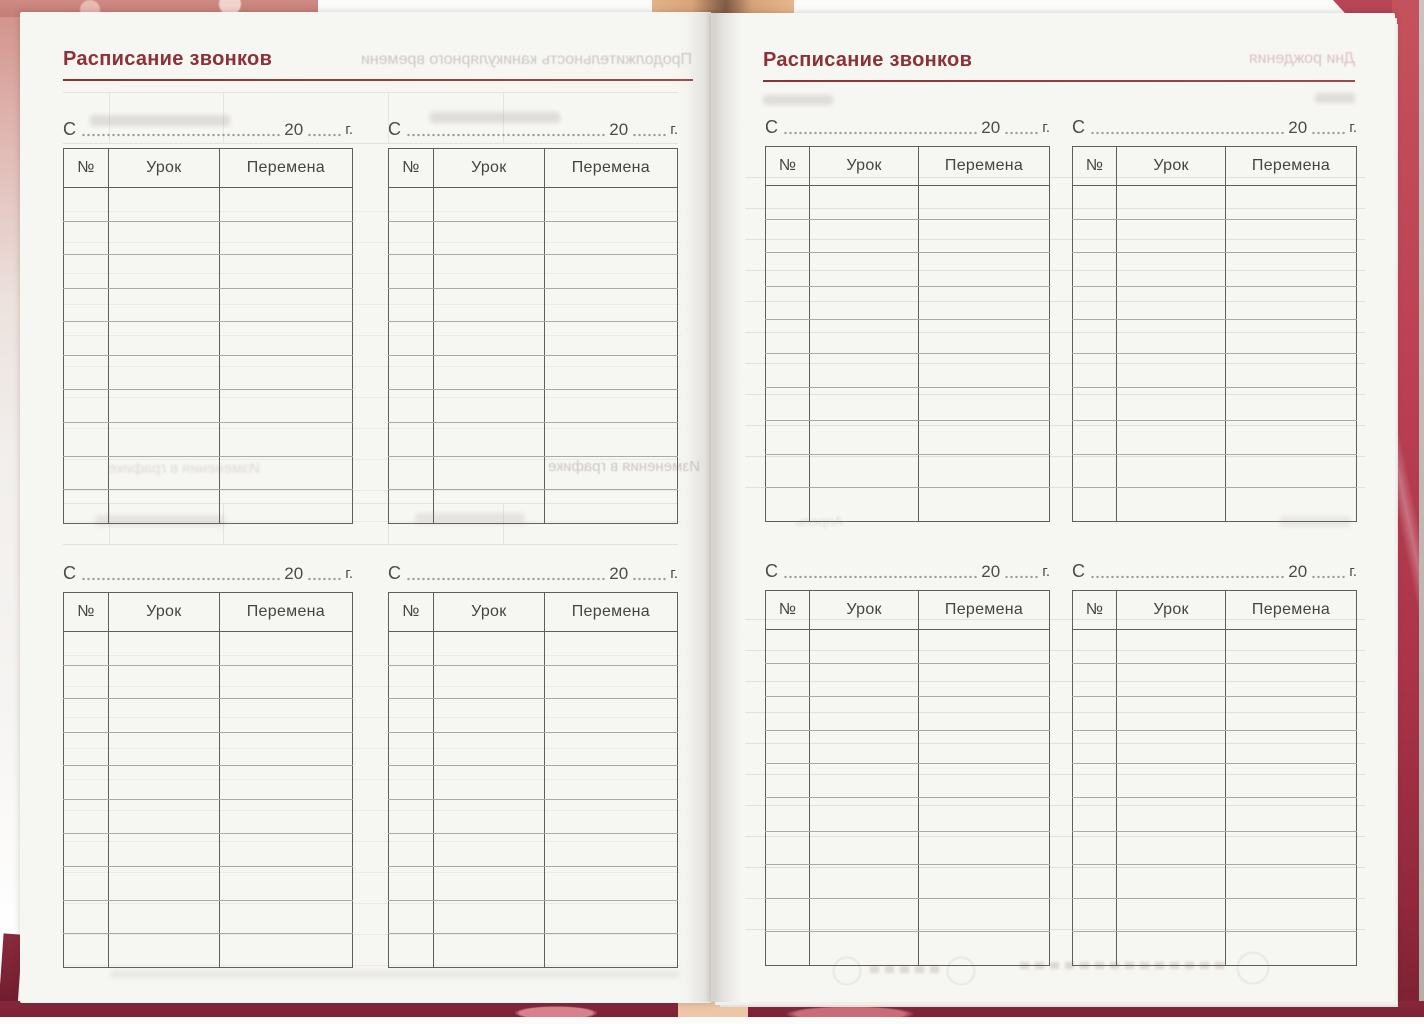 This screenshot has height=1024, width=1424. I want to click on ghost-text-vacation-duration: Продолжительность каникулярного времени, so click(526, 59).